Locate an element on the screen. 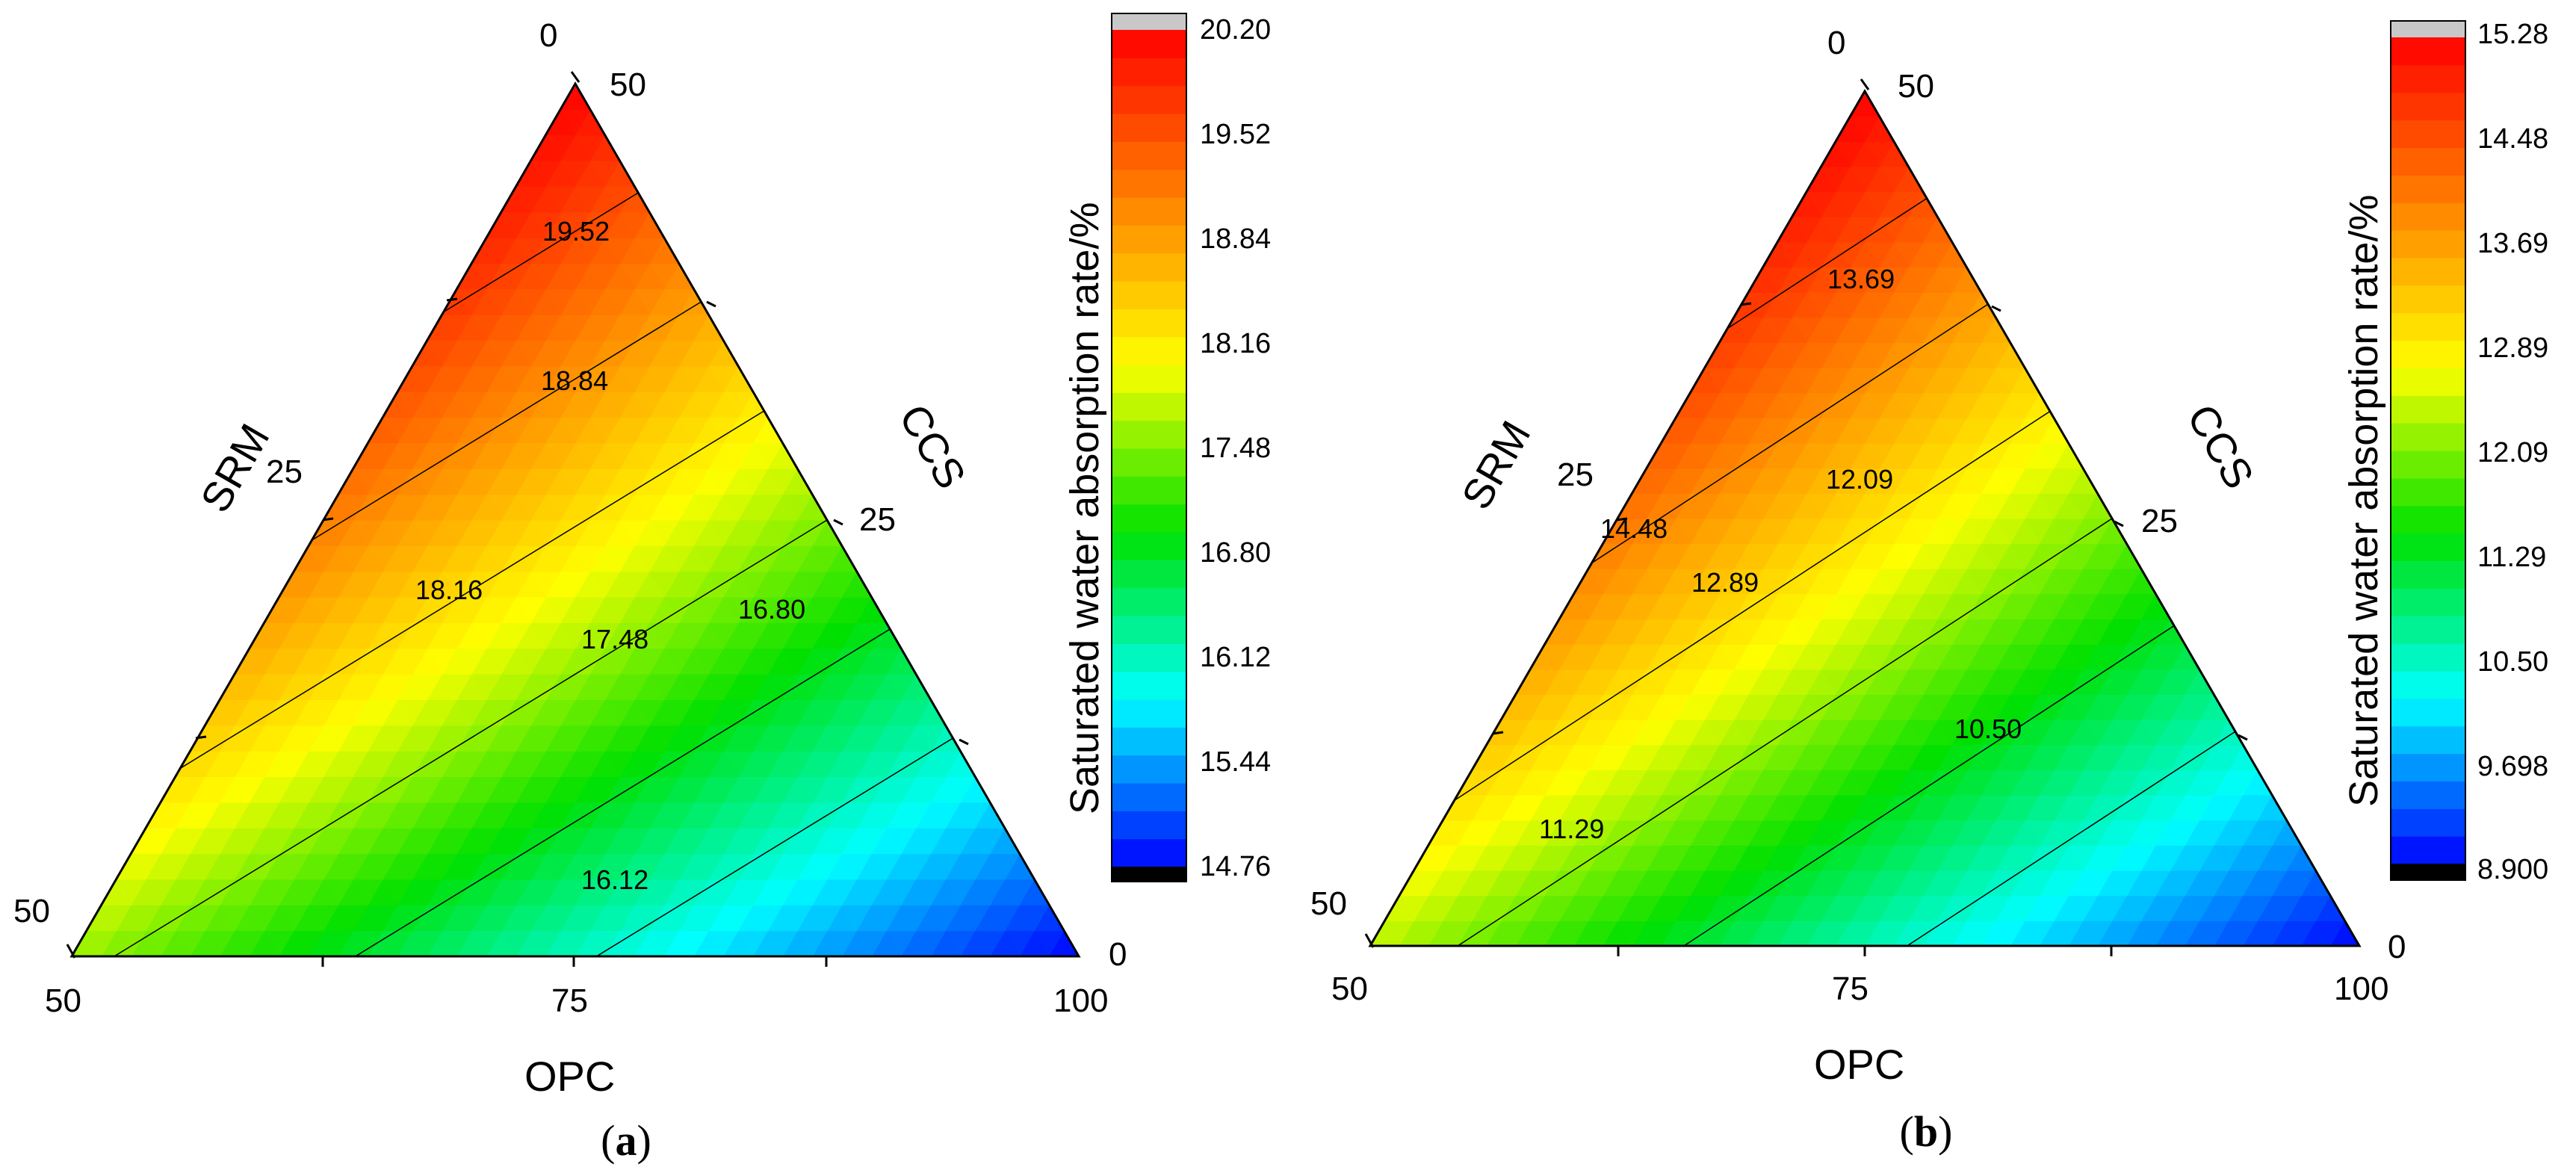  axis-title-ccs: CCS is located at coordinates (933, 447).